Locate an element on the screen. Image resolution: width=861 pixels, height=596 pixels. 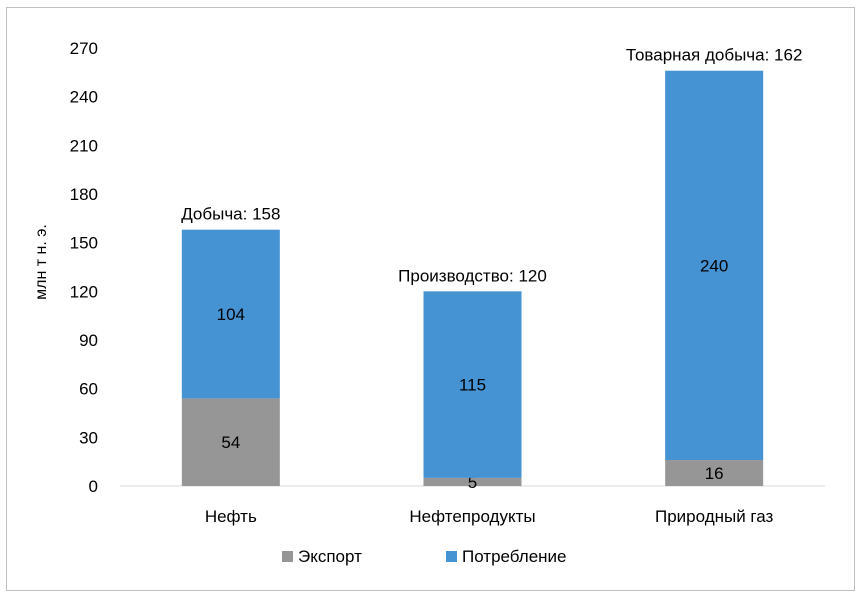
y-tick-label: 60 is located at coordinates (88, 389).